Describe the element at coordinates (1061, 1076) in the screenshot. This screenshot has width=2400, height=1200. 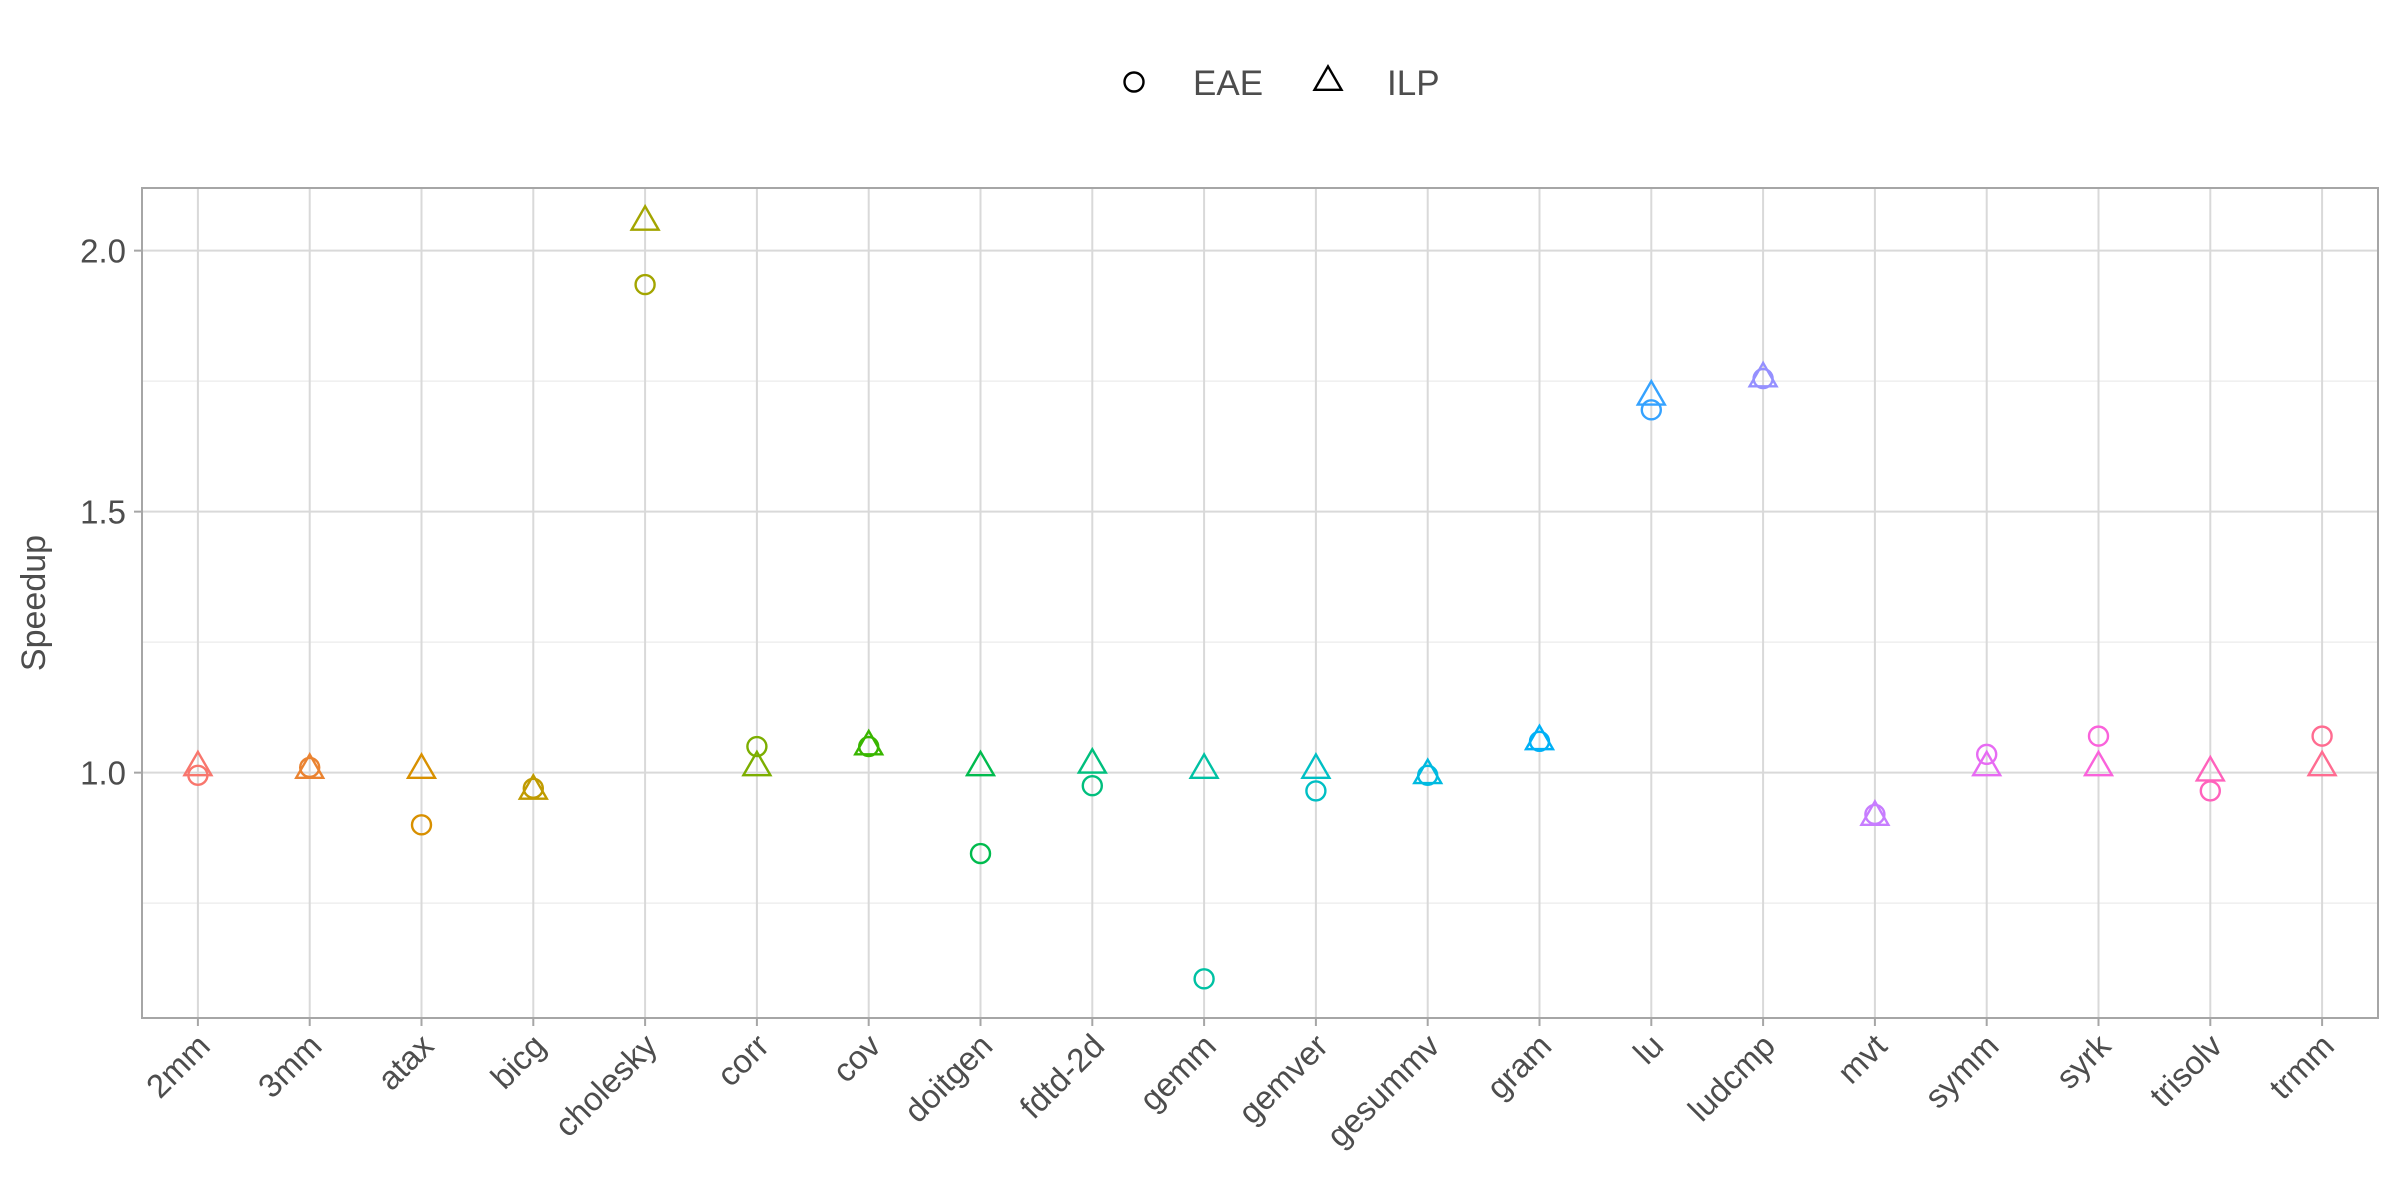
I see `x-tick-label: fdtd-2d` at that location.